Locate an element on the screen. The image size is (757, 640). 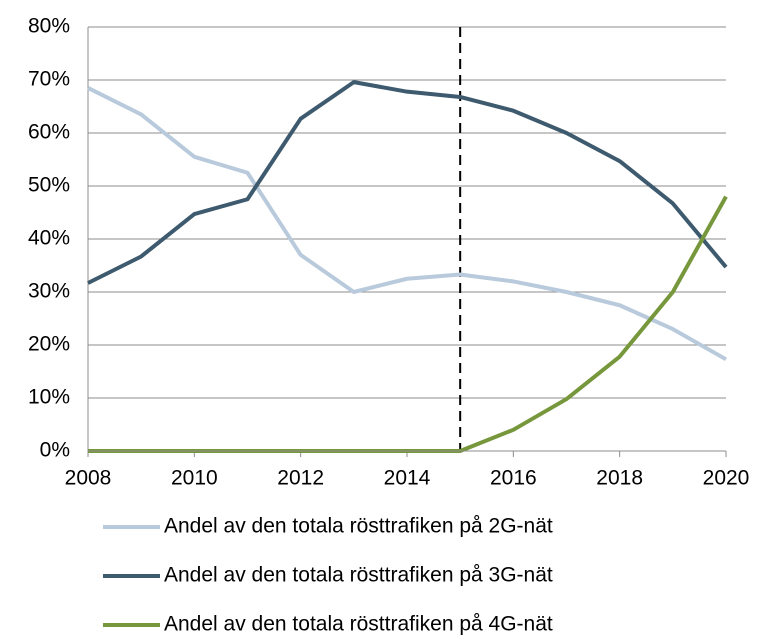
y-tick-label: 10% is located at coordinates (49, 397).